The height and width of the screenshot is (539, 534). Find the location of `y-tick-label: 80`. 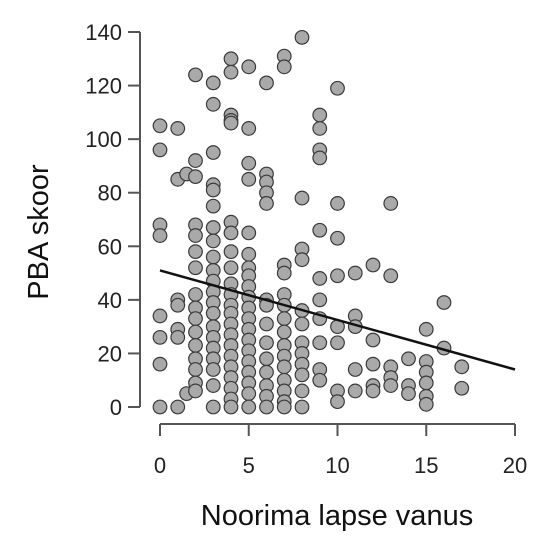

y-tick-label: 80 is located at coordinates (110, 193).